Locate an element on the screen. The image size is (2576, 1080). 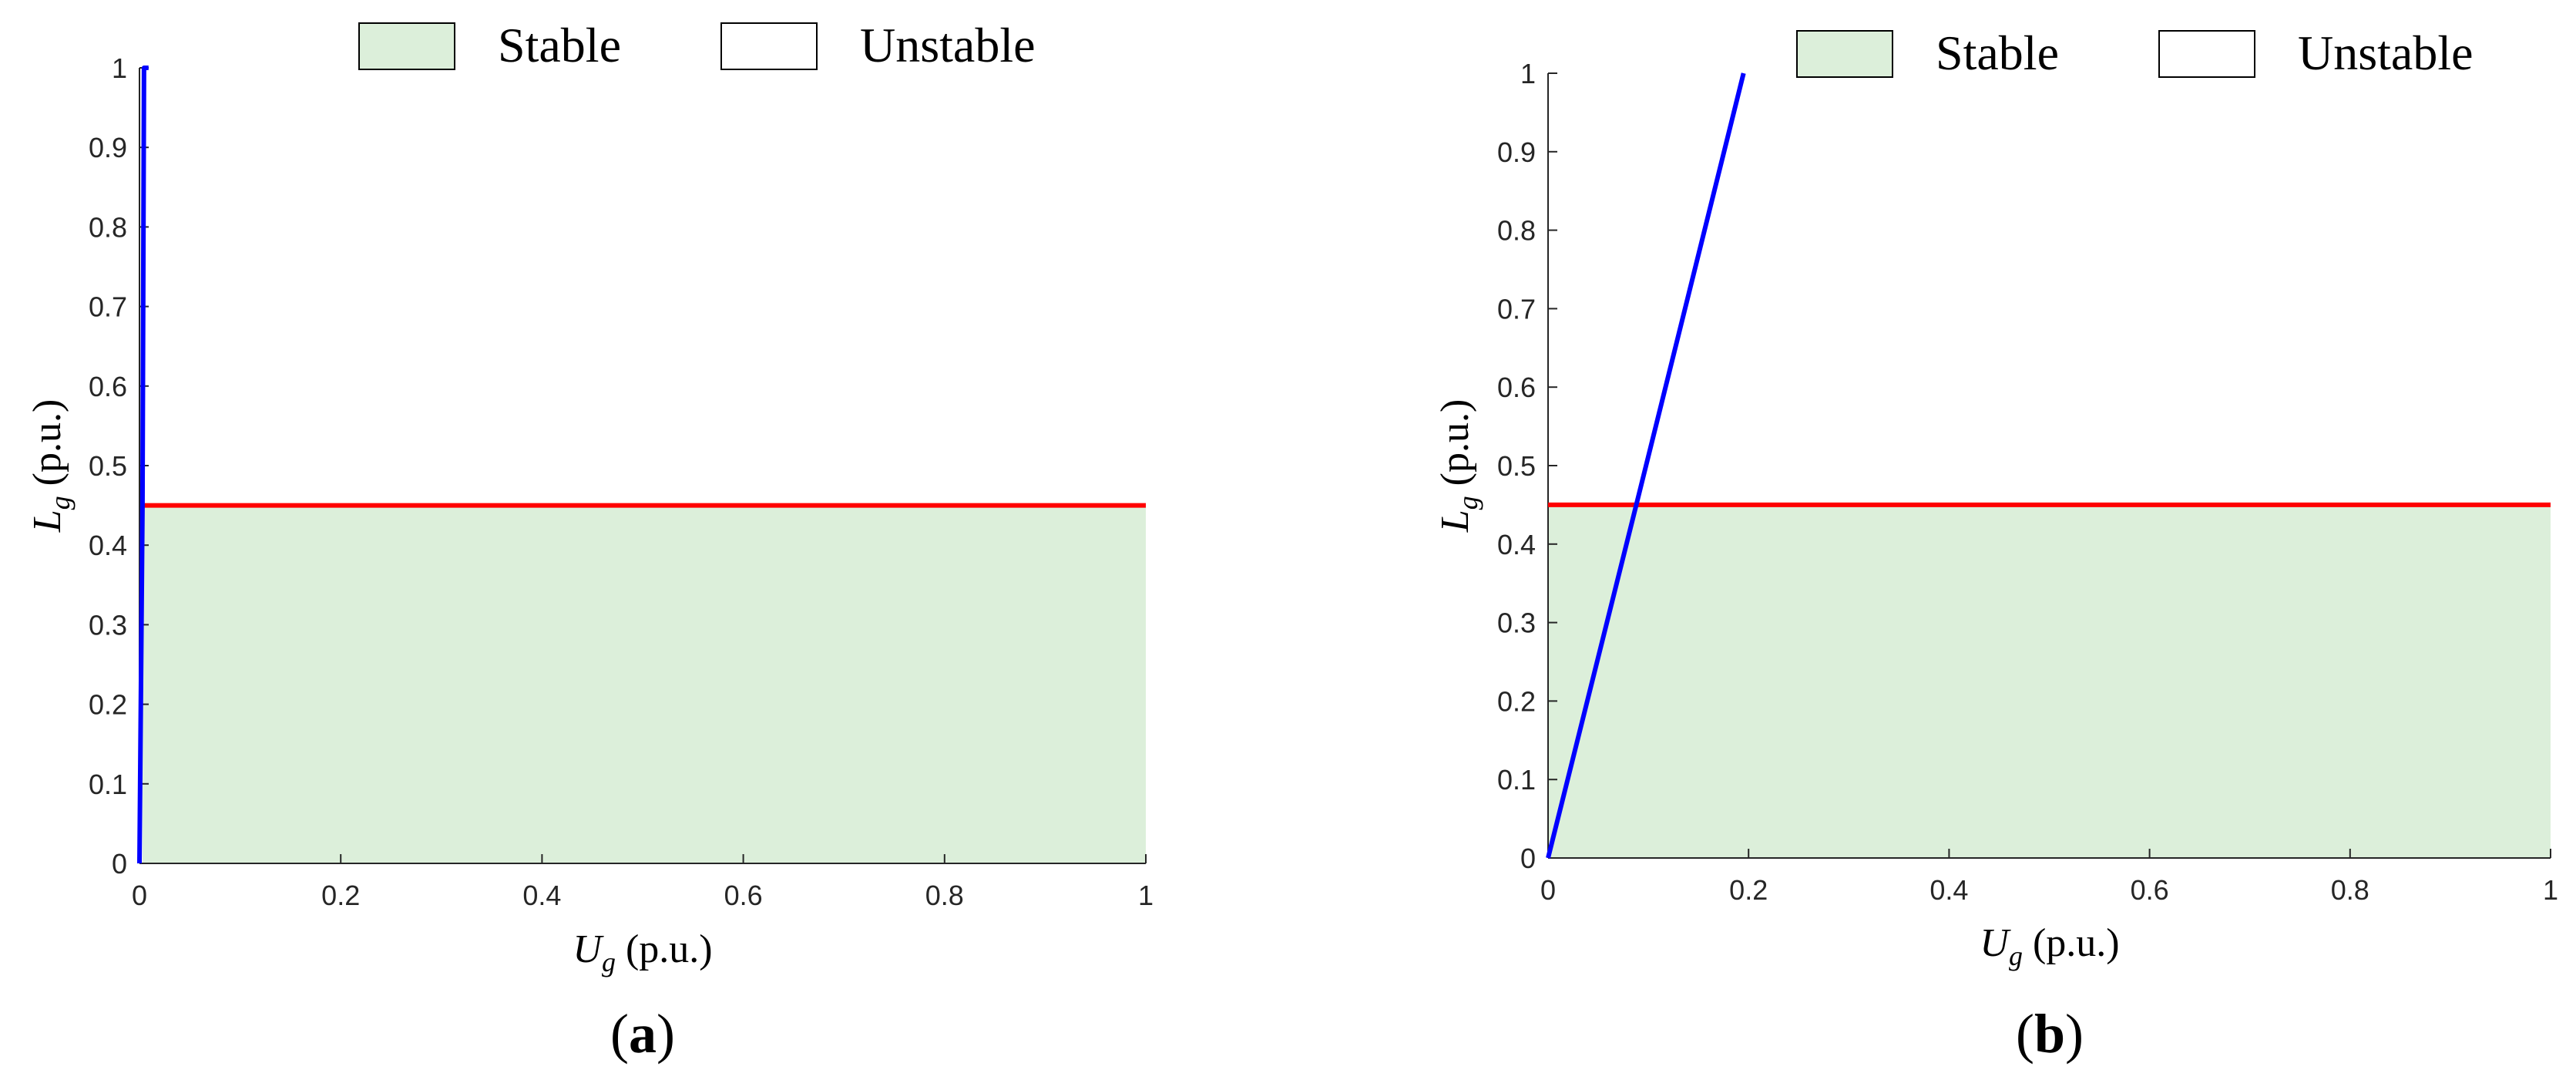
panel-label: (b) is located at coordinates (2050, 1034).